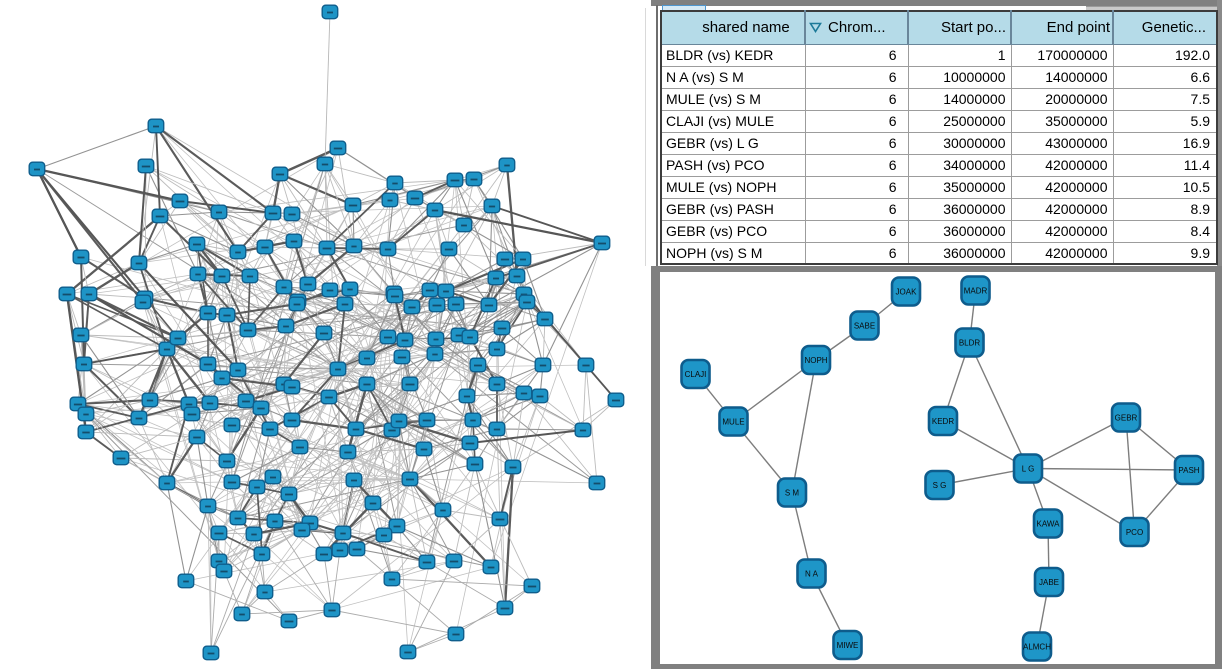  I want to click on svg-text: SABE, so click(864, 325).